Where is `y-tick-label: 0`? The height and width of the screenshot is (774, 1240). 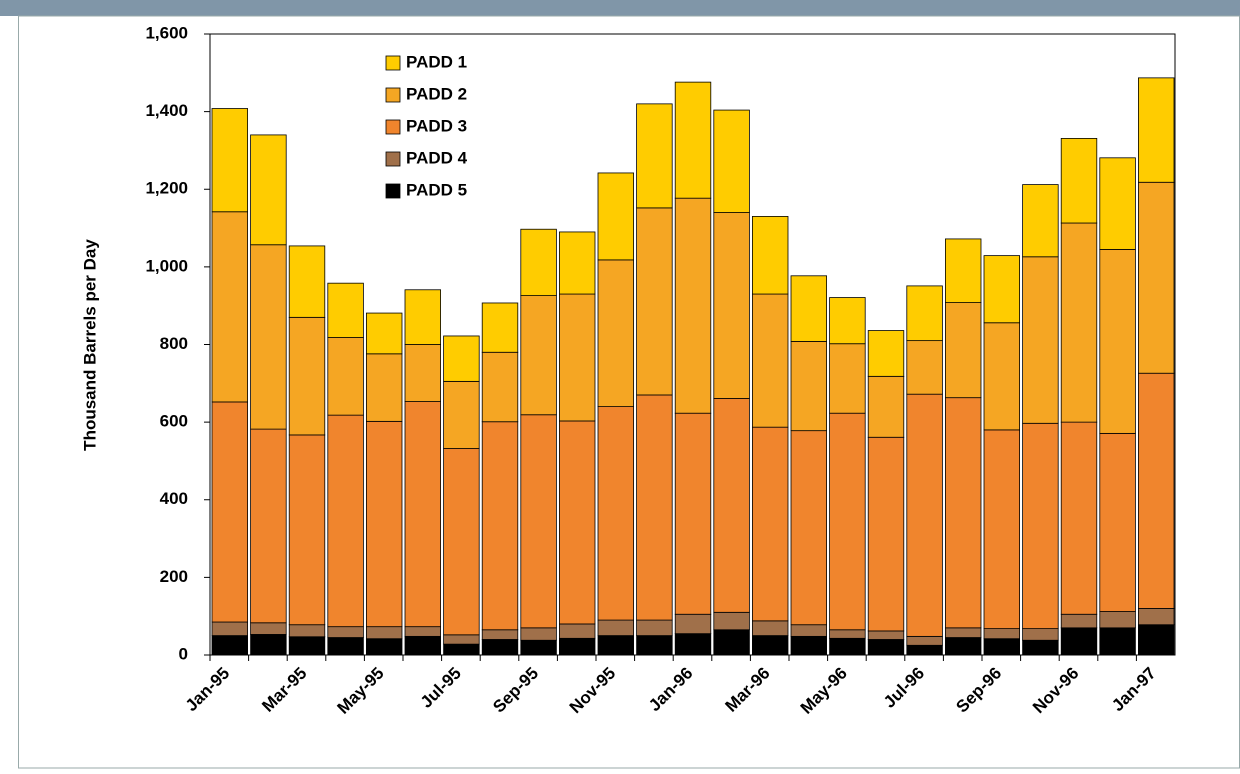 y-tick-label: 0 is located at coordinates (183, 653).